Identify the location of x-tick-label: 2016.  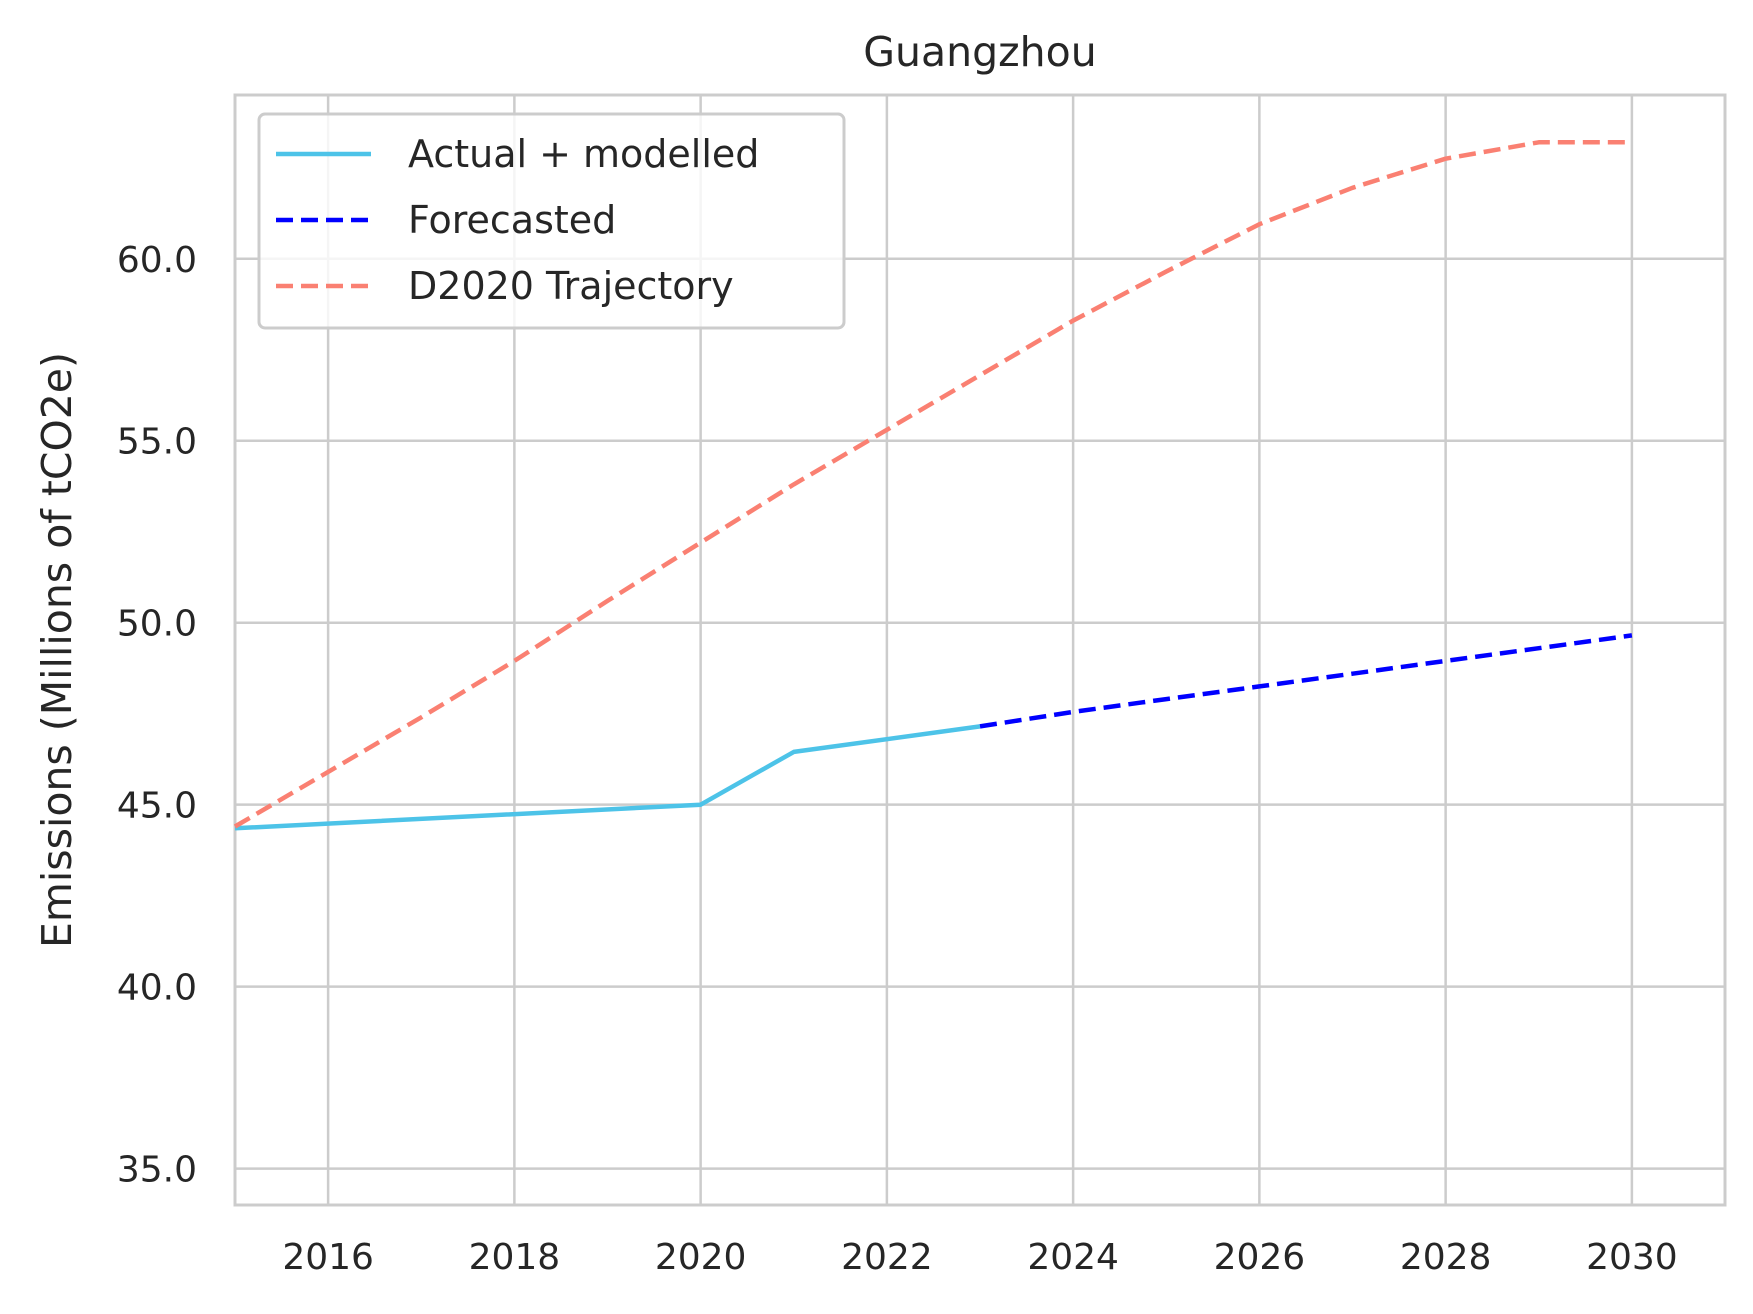
(328, 1257).